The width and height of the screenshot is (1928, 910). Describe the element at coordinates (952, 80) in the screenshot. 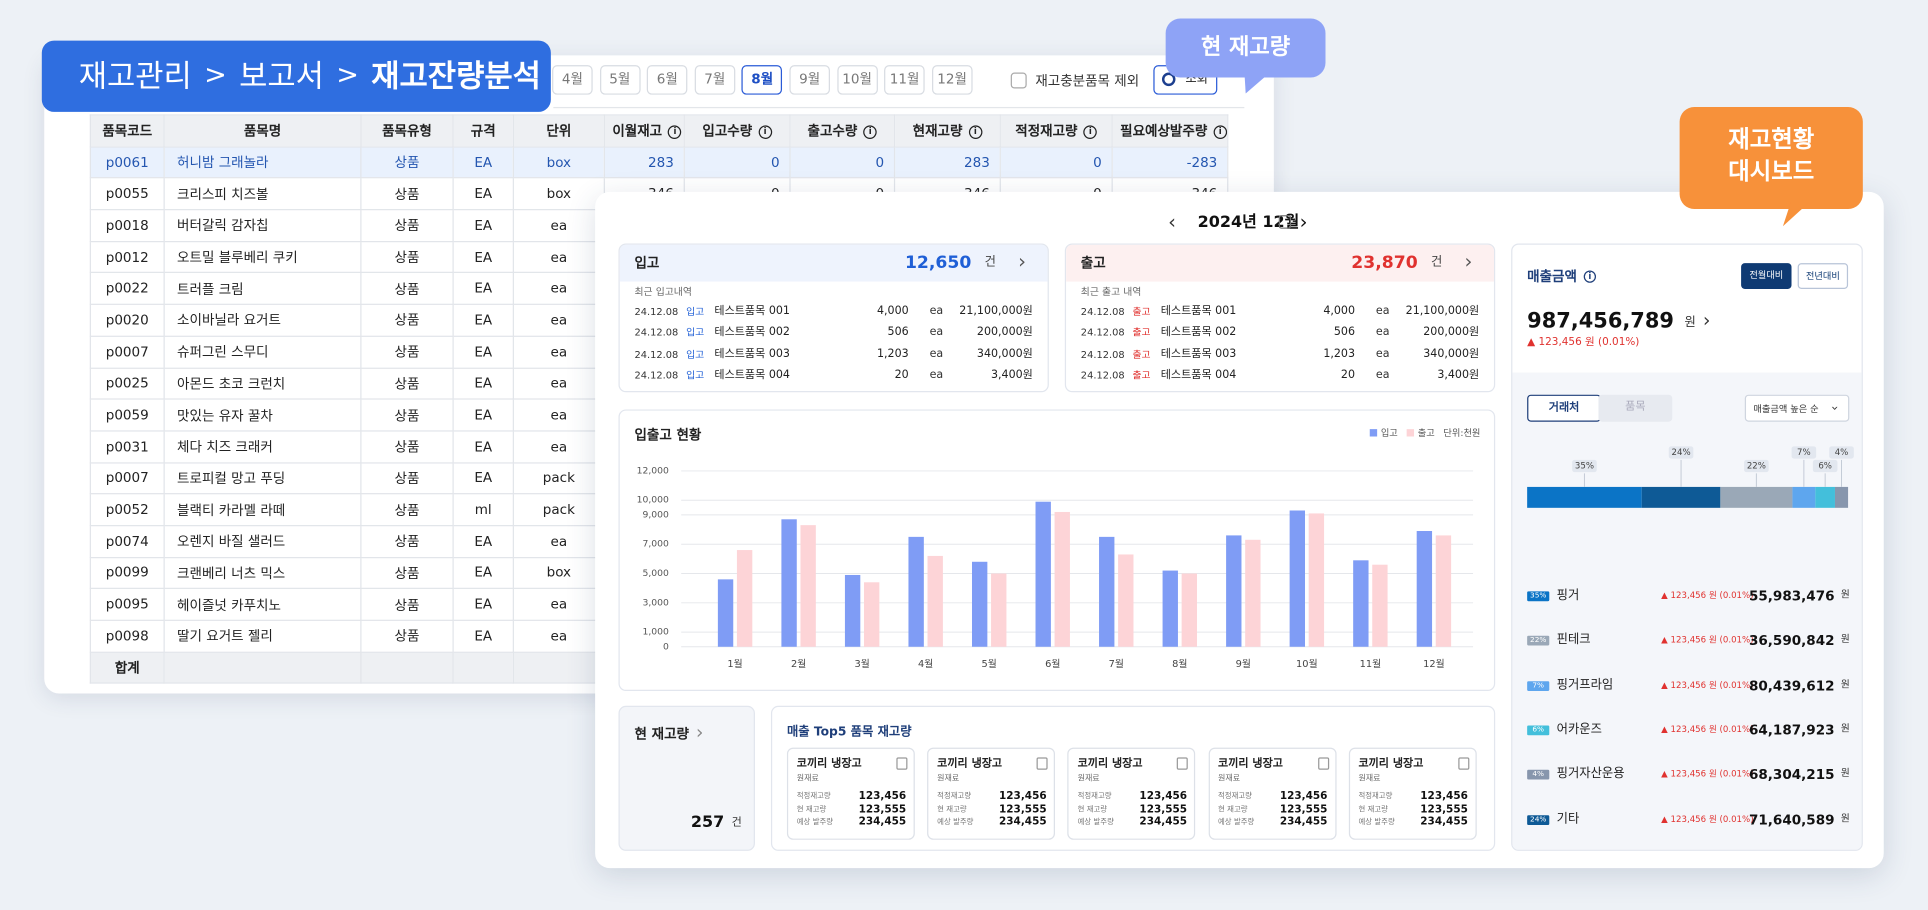

I see `month-button: 12월` at that location.